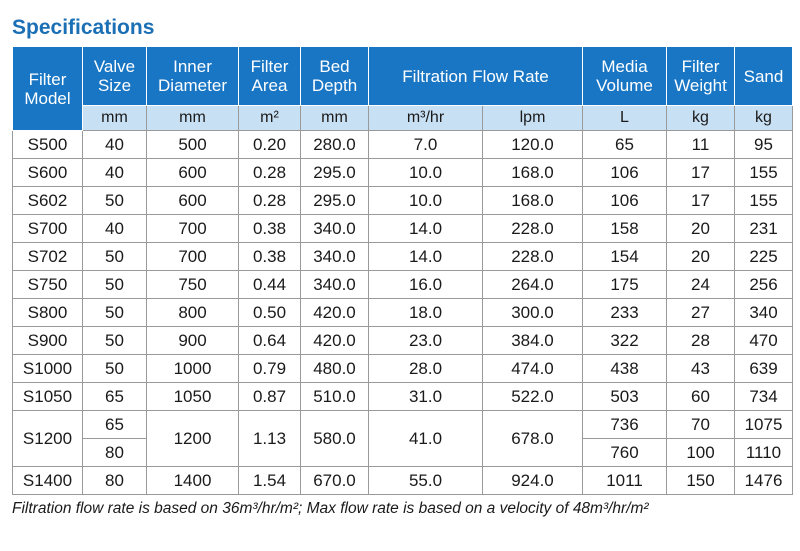  I want to click on table-cell: 60, so click(700, 396).